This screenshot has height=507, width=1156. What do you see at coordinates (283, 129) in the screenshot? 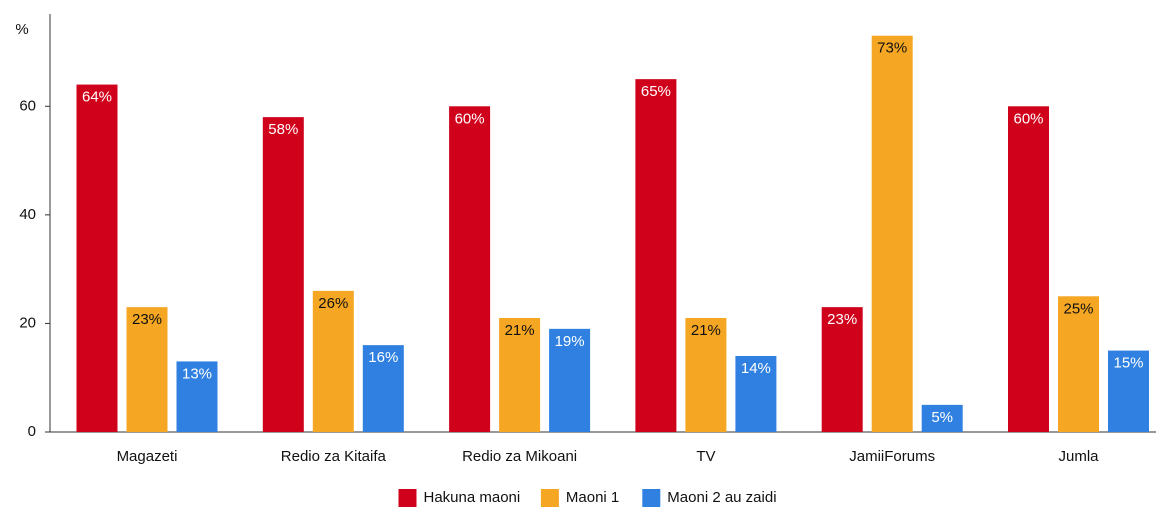
I see `value-label: 58%` at bounding box center [283, 129].